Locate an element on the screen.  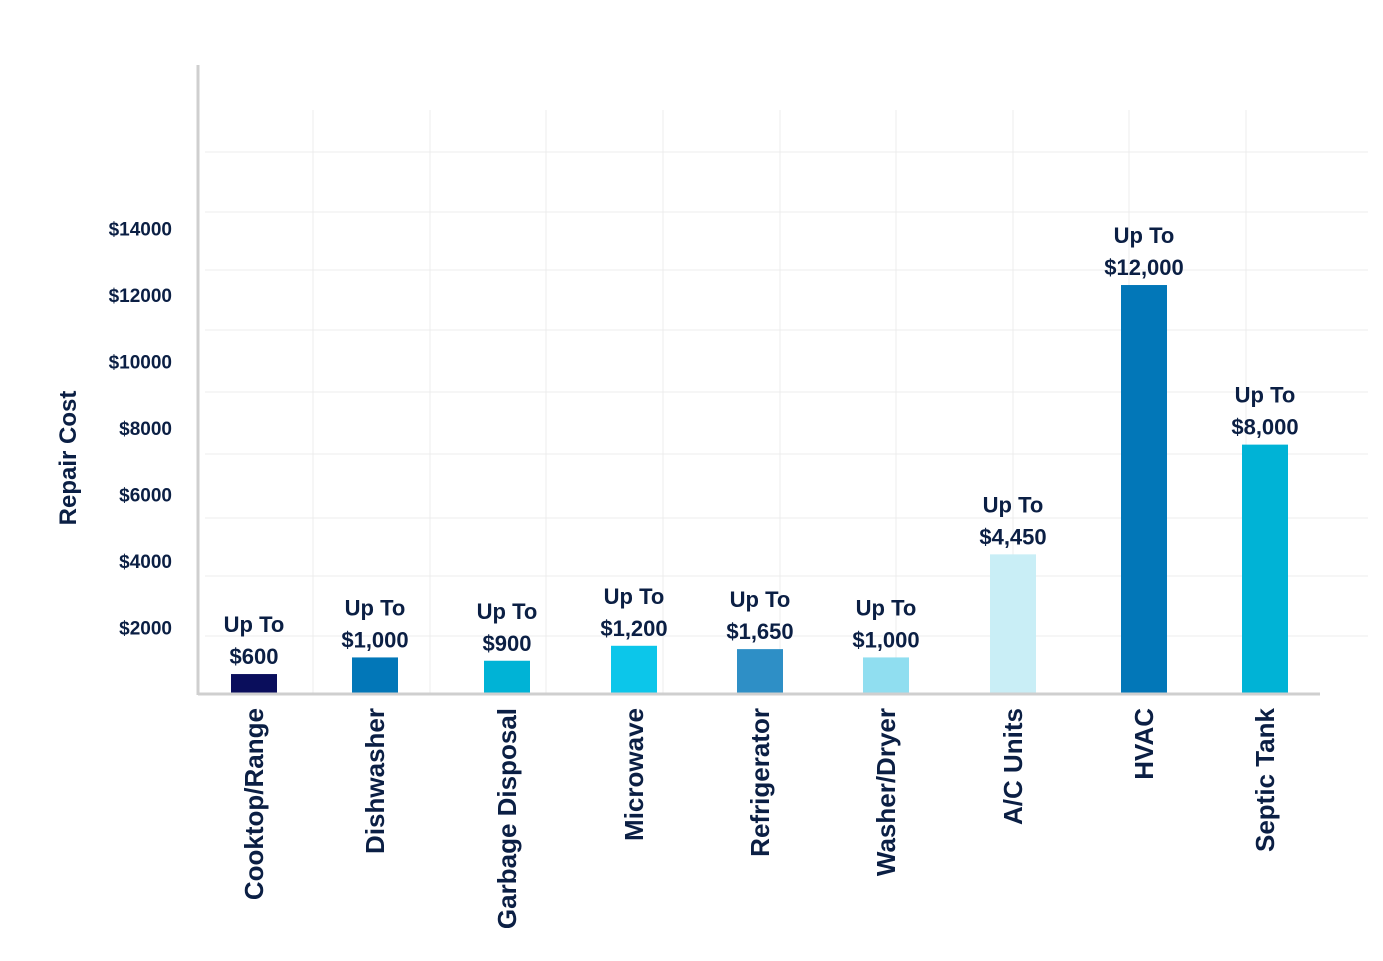
y-tick-label: $10000 is located at coordinates (140, 363).